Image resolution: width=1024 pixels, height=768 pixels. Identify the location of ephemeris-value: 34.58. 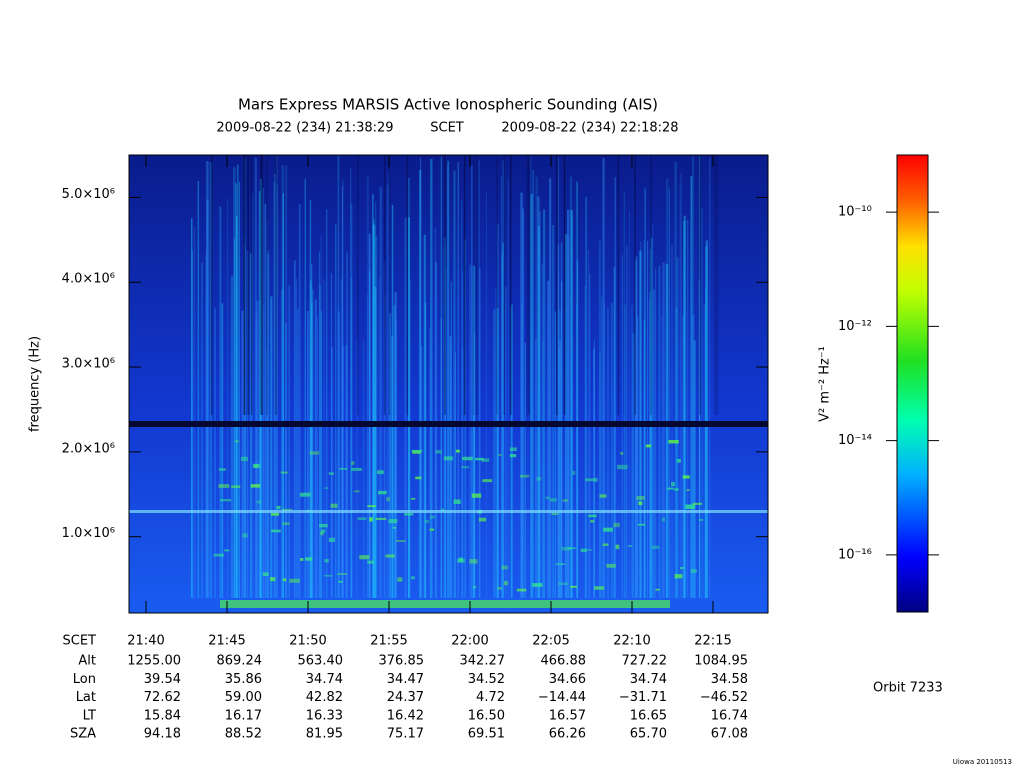
(729, 679).